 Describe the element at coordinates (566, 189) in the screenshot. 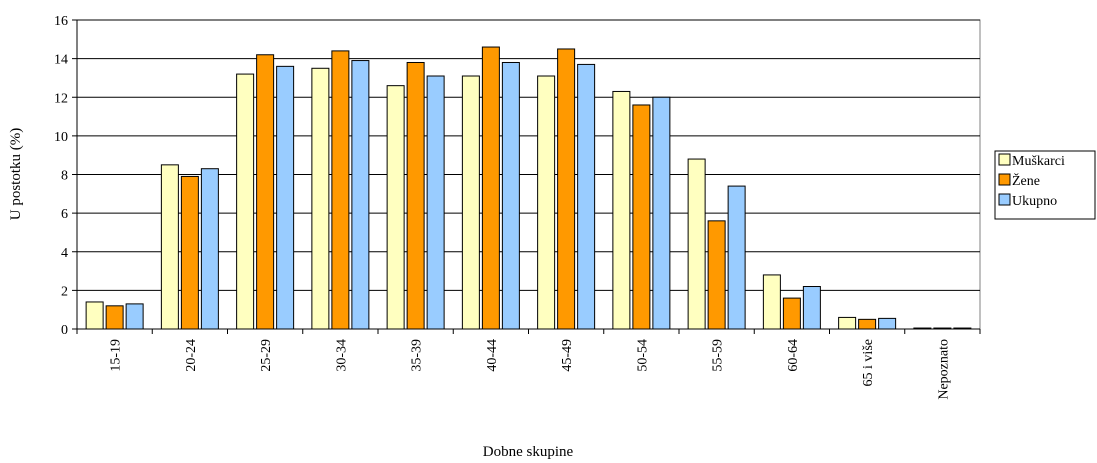

I see `bar--ene-45-49` at that location.